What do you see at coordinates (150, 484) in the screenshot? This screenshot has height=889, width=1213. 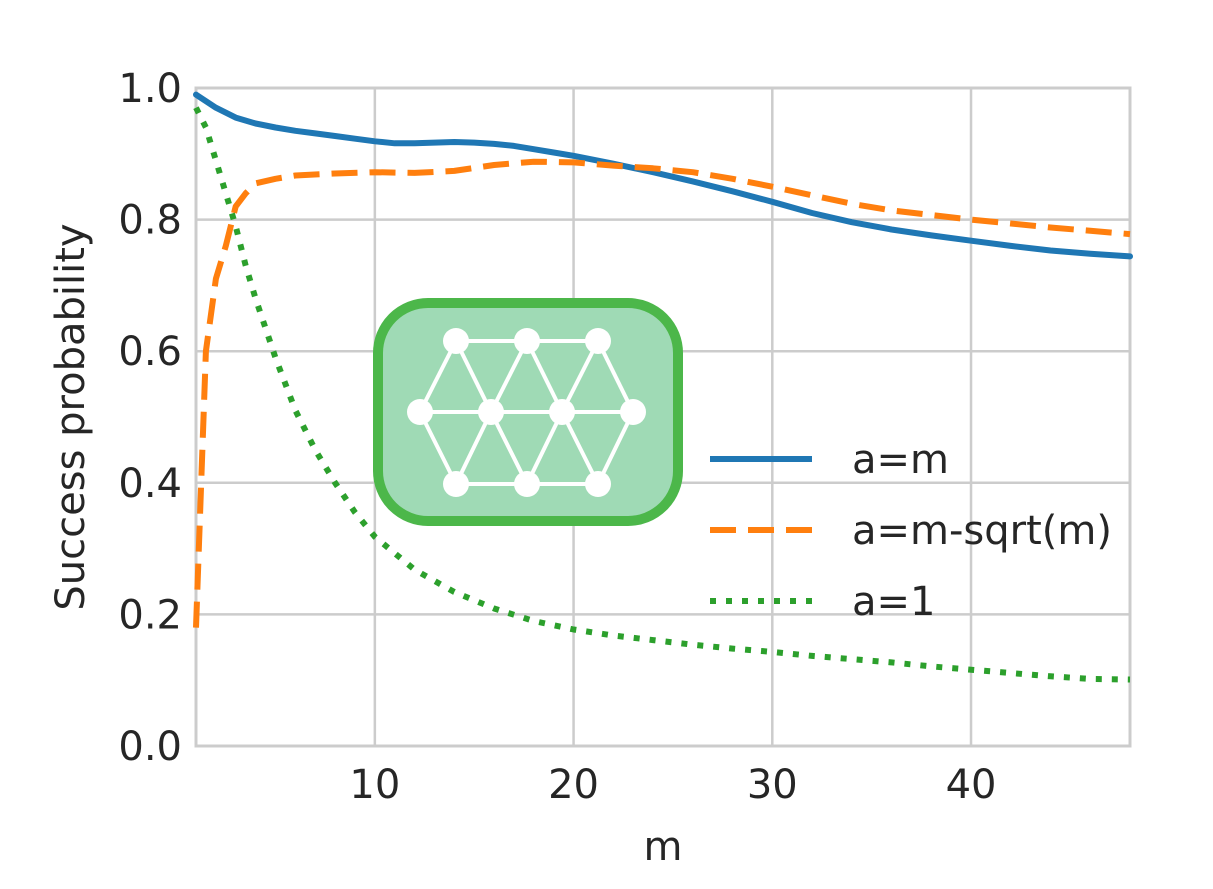 I see `y-tick-label: 0.4` at bounding box center [150, 484].